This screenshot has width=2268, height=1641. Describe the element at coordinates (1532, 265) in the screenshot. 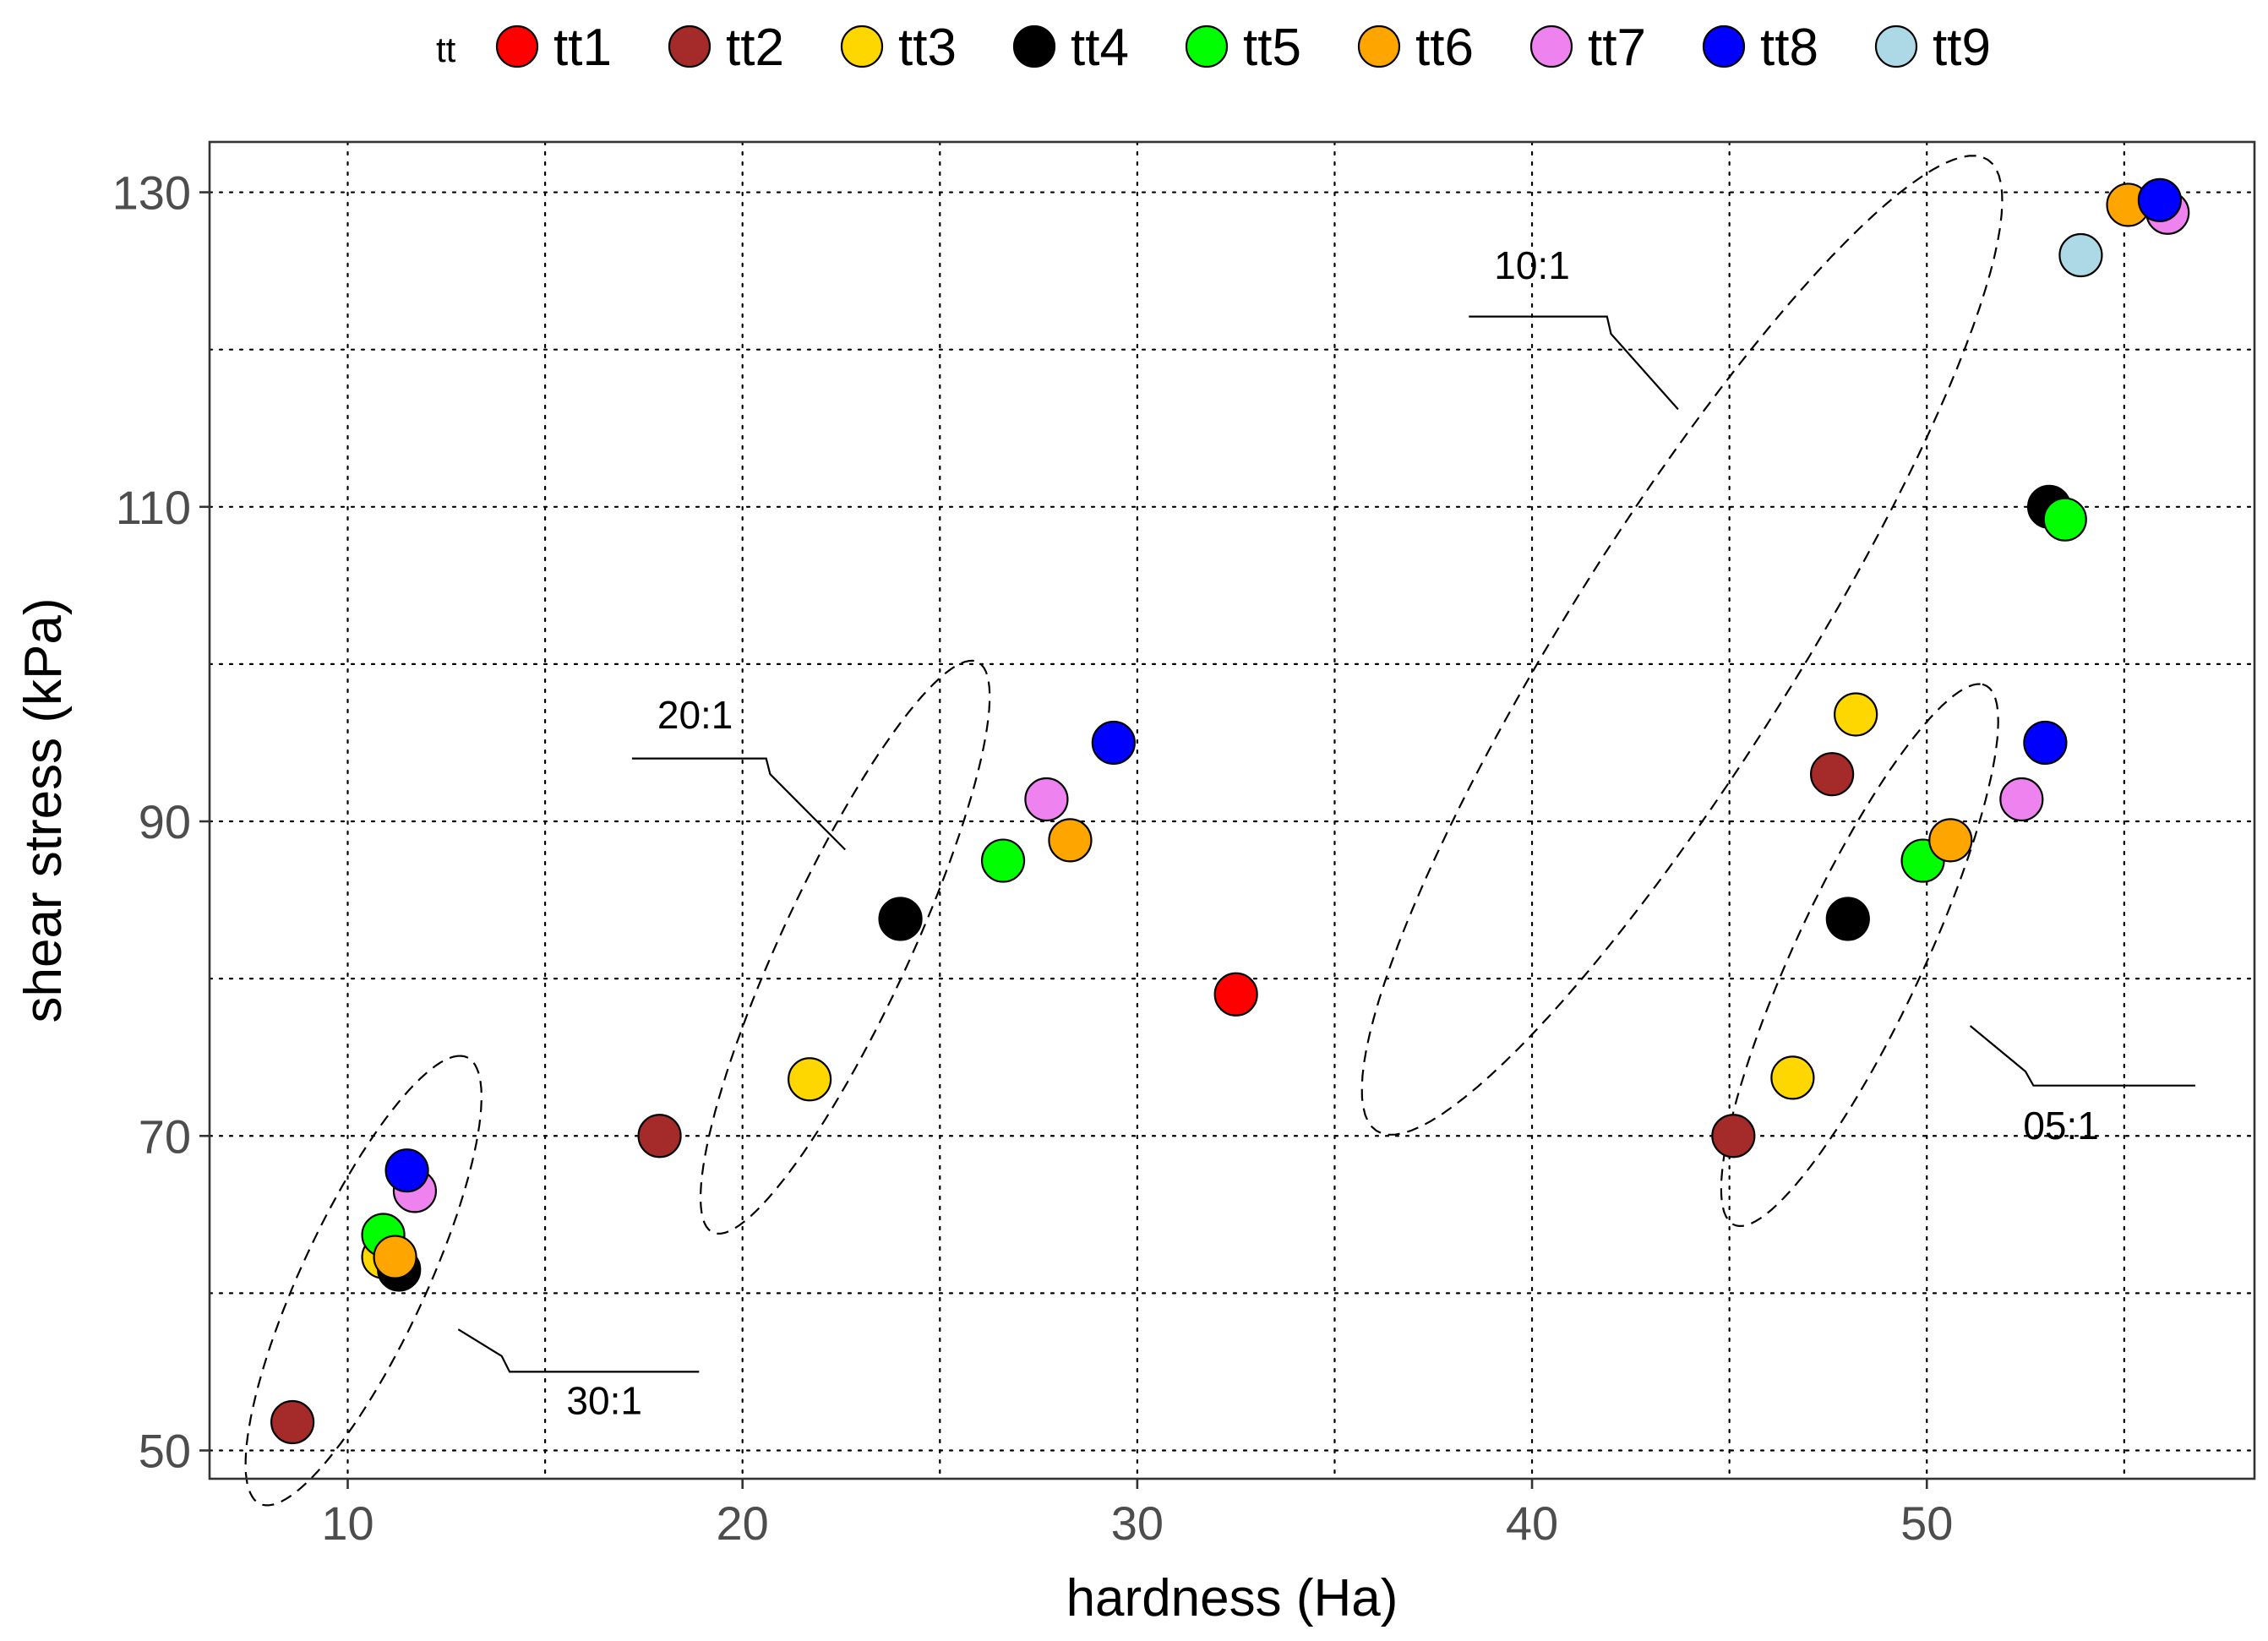

I see `annotation-label-10-1: 10:1` at that location.